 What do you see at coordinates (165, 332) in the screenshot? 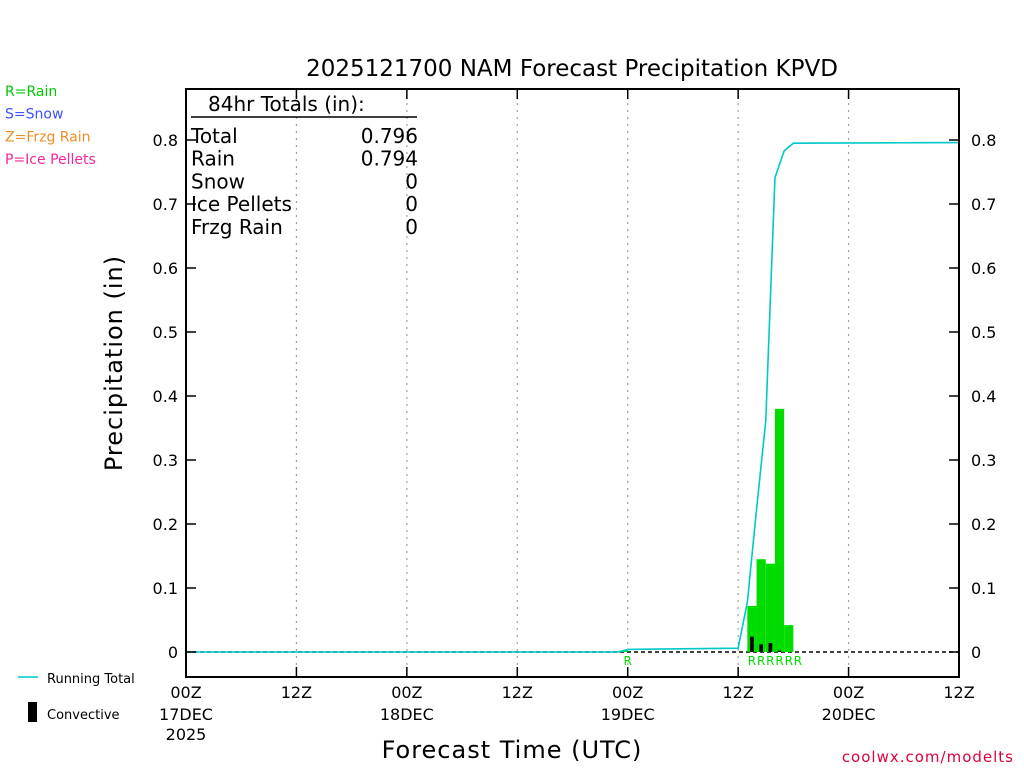
I see `ytick-label-left-5: 0.5` at bounding box center [165, 332].